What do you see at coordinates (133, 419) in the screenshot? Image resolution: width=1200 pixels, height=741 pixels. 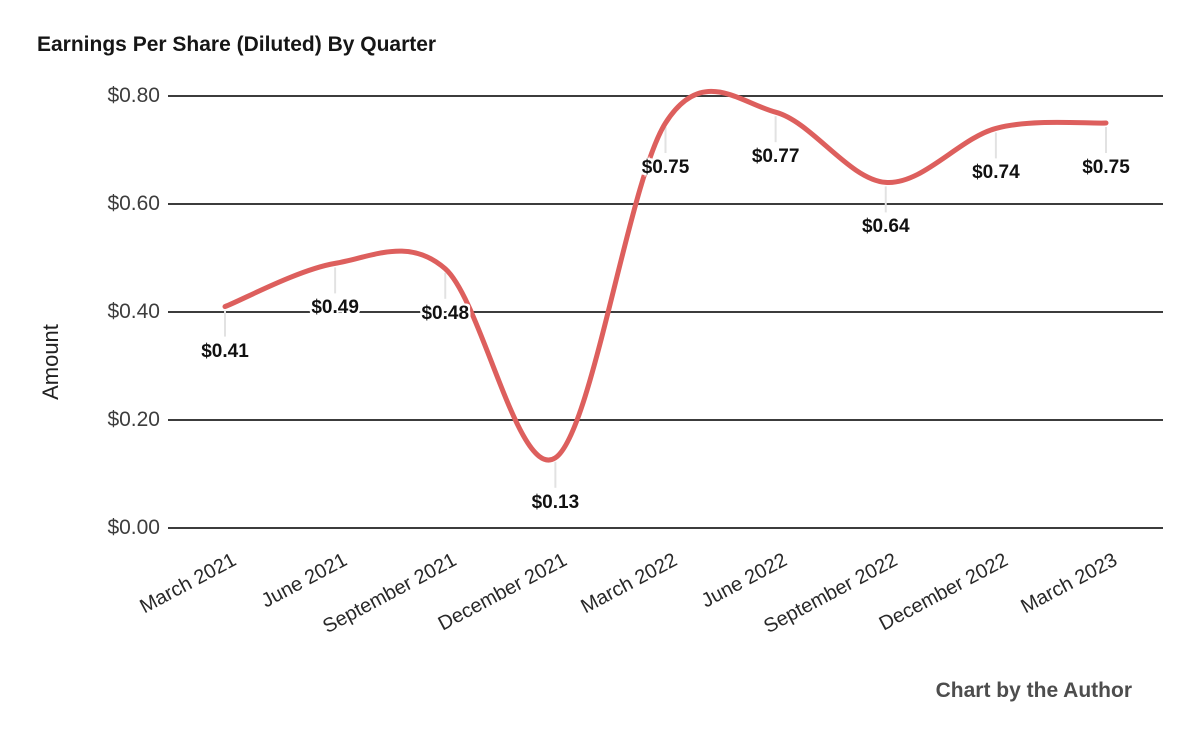 I see `y-axis-tick-label: $0.20` at bounding box center [133, 419].